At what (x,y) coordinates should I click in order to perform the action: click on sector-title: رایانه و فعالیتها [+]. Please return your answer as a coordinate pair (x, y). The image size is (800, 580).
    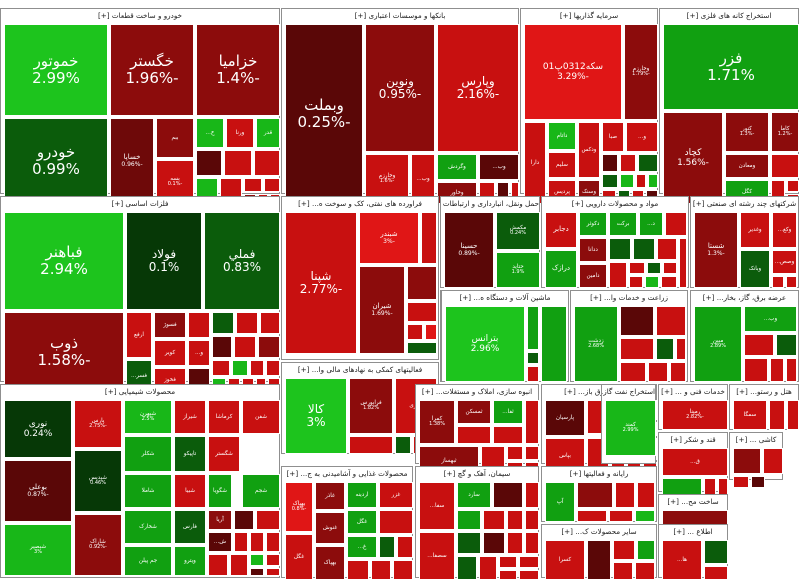
    Looking at the image, I should click on (599, 473).